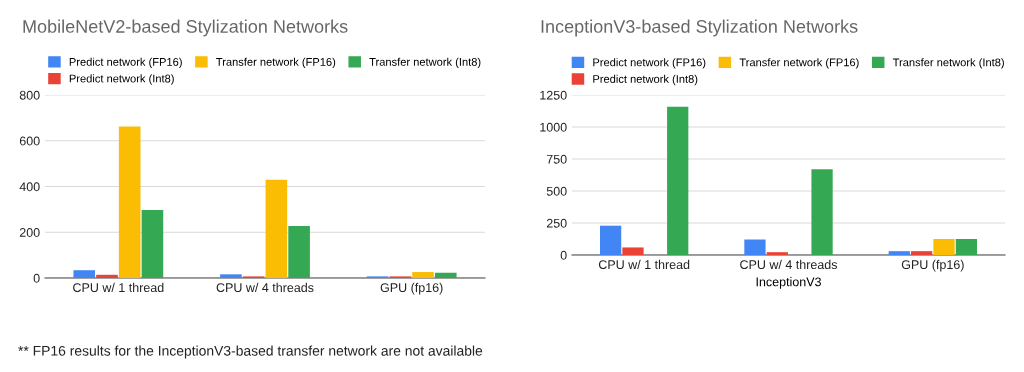 The height and width of the screenshot is (372, 1024). What do you see at coordinates (29, 95) in the screenshot?
I see `y-tick-label: 800` at bounding box center [29, 95].